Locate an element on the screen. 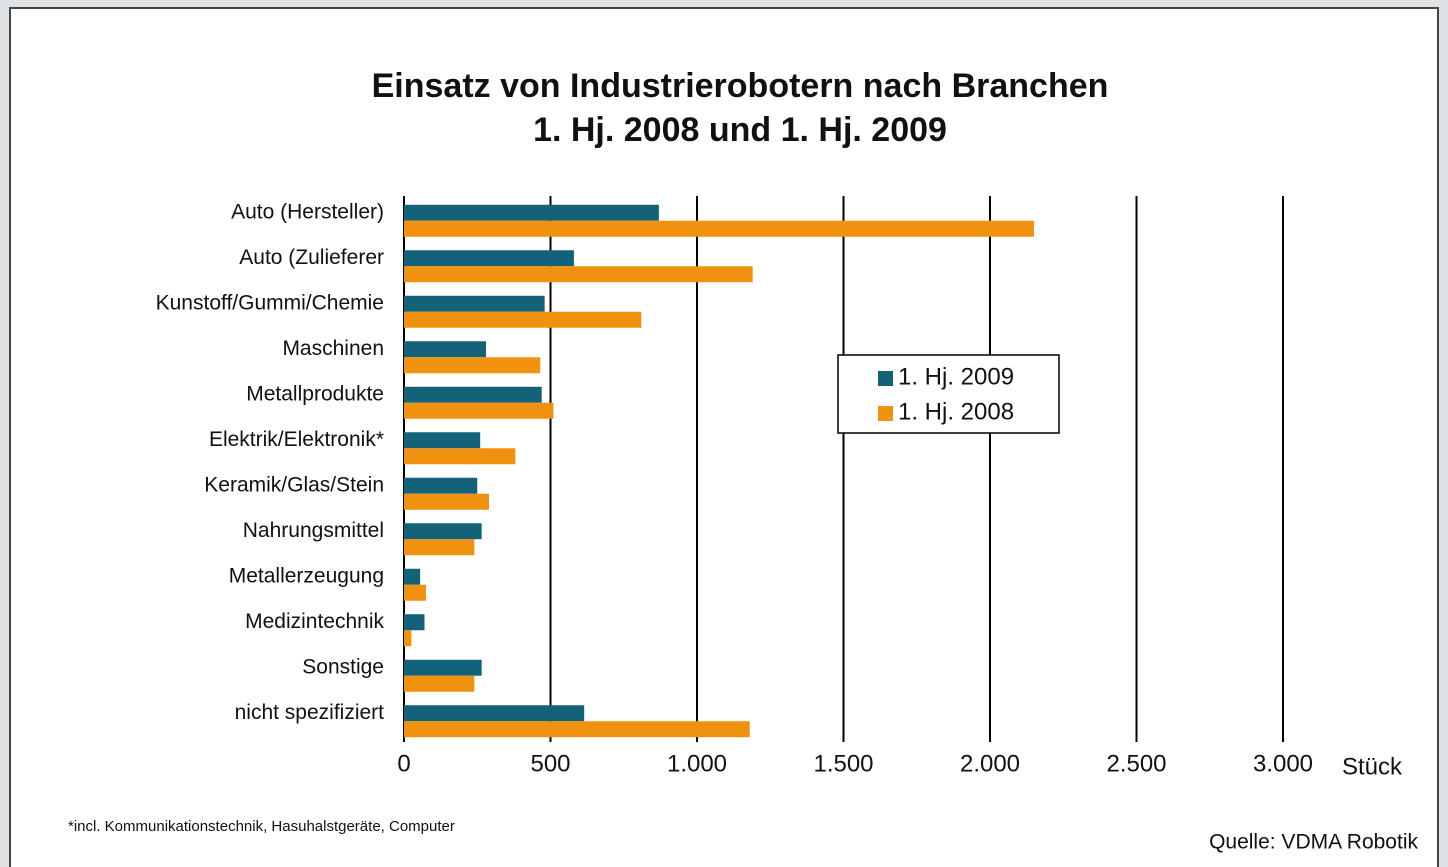 The image size is (1448, 867). legend-label: 1. Hj. 2009 is located at coordinates (956, 376).